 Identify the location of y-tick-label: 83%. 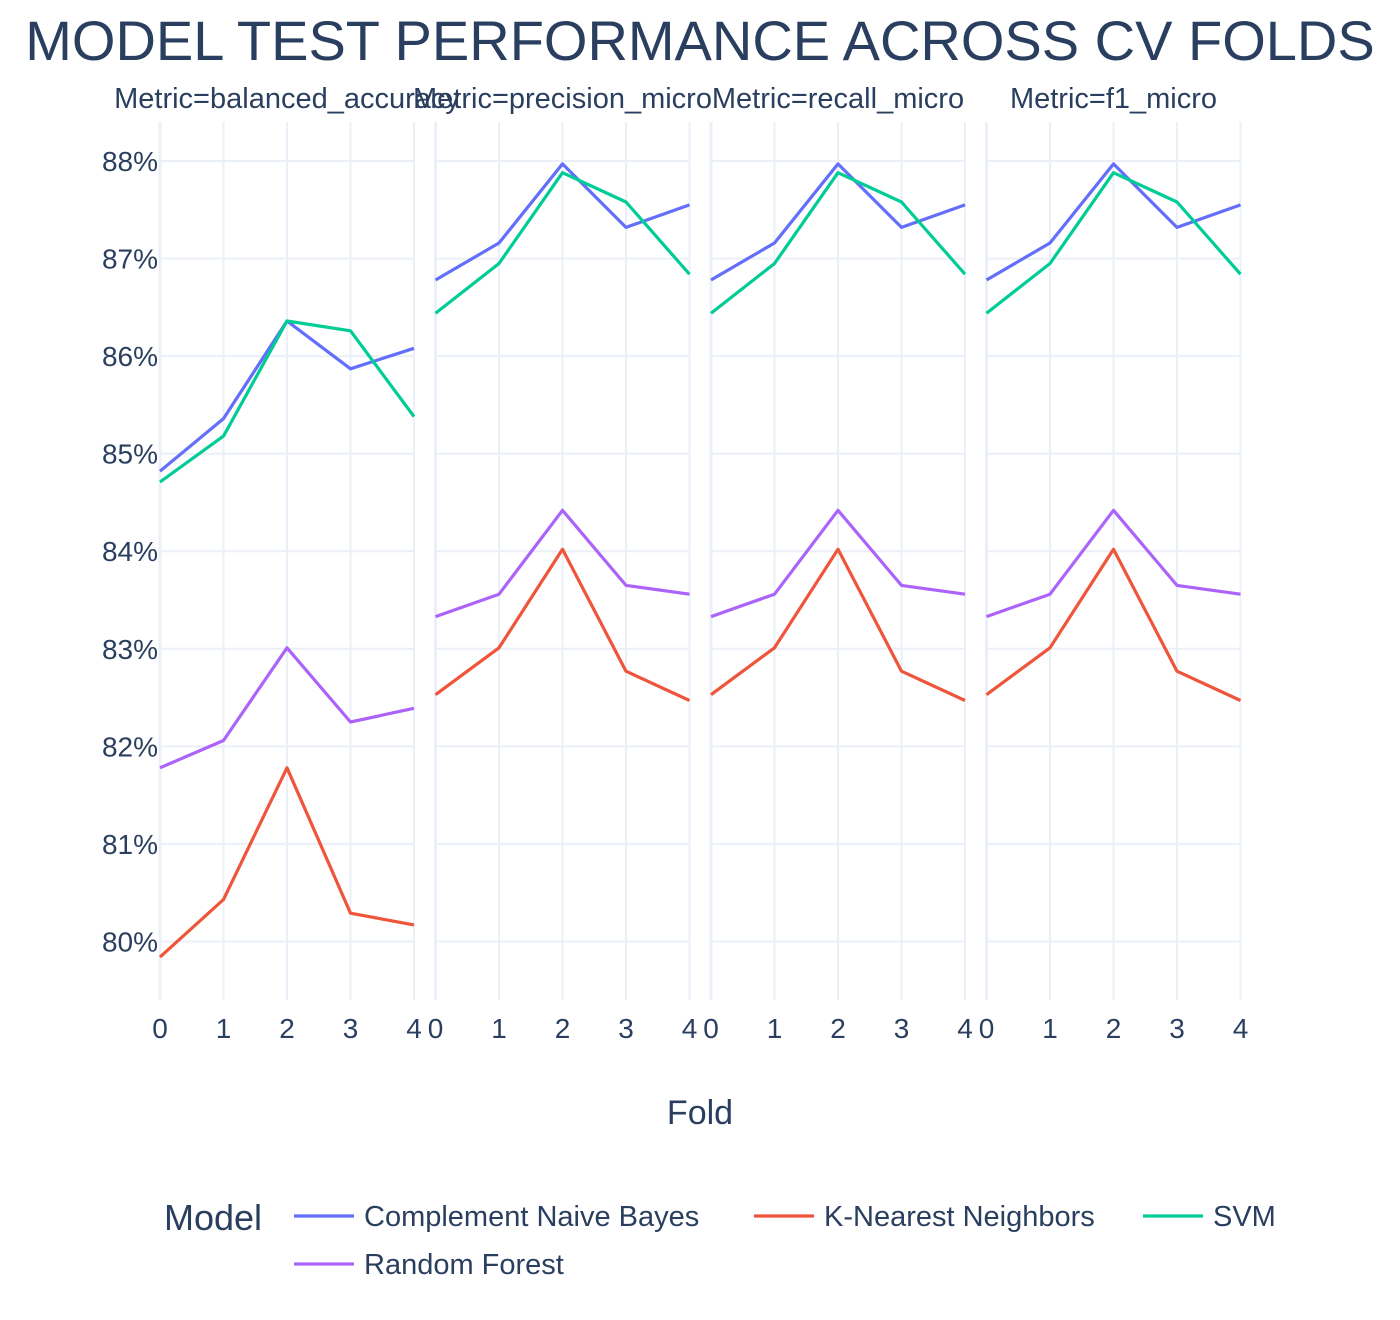
(130, 649).